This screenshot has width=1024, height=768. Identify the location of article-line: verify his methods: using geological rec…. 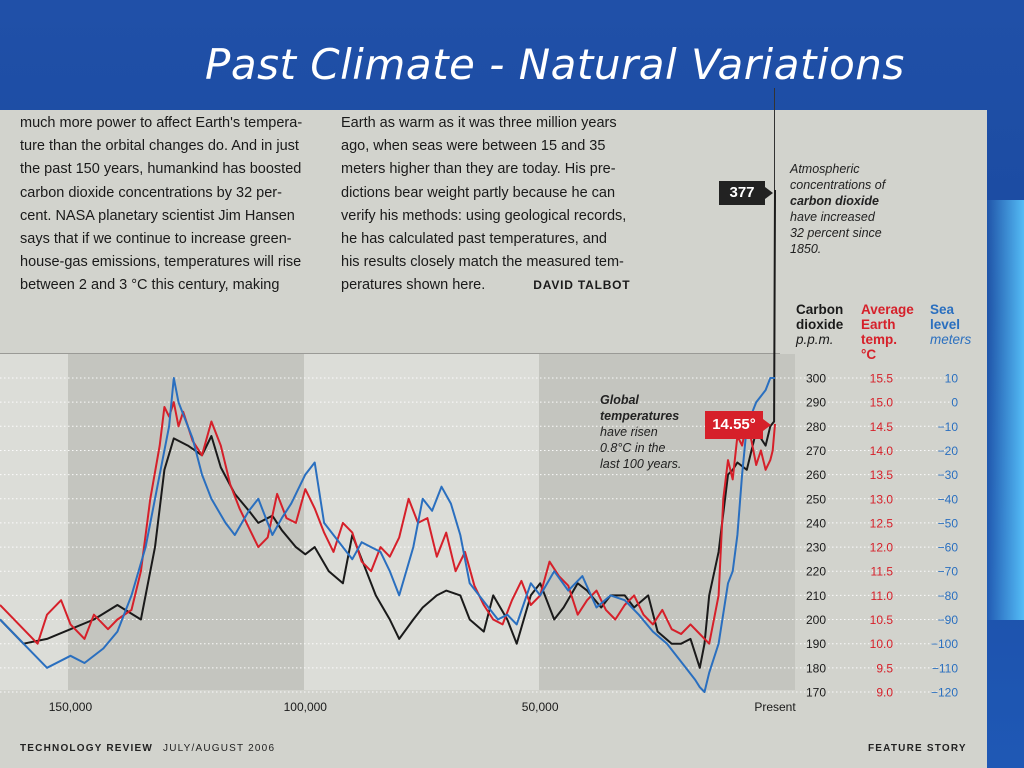
(484, 215).